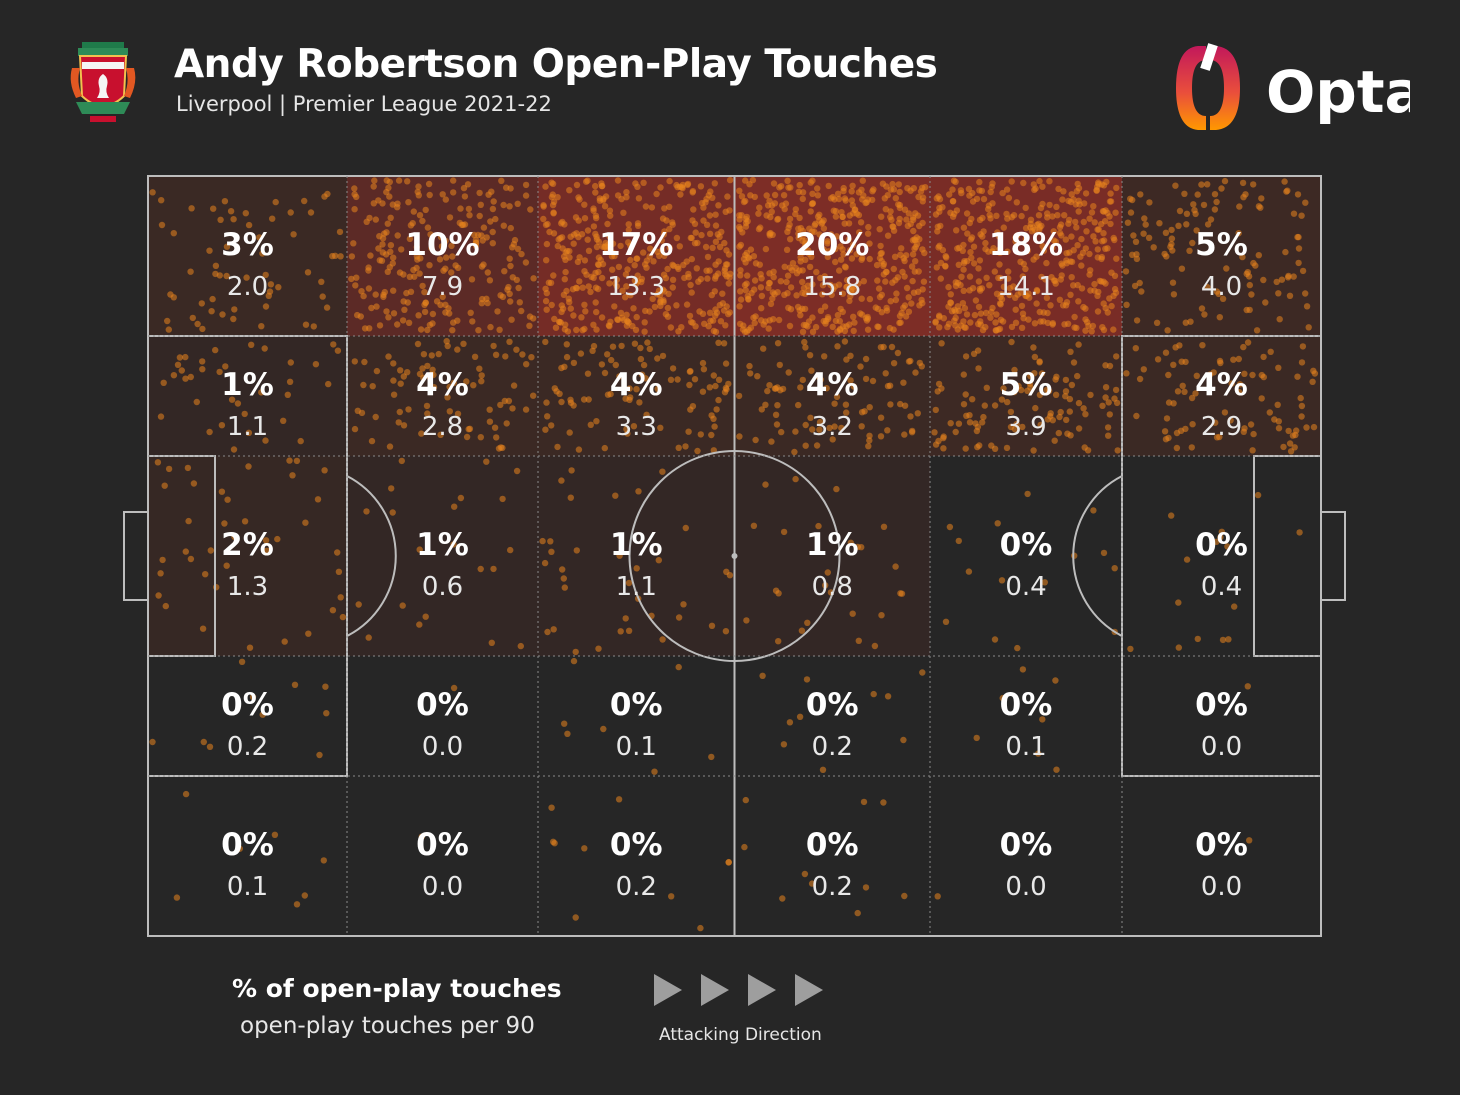 Image resolution: width=1460 pixels, height=1095 pixels. Describe the element at coordinates (387, 1026) in the screenshot. I see `legend-value-label: open-play touches per 90` at that location.